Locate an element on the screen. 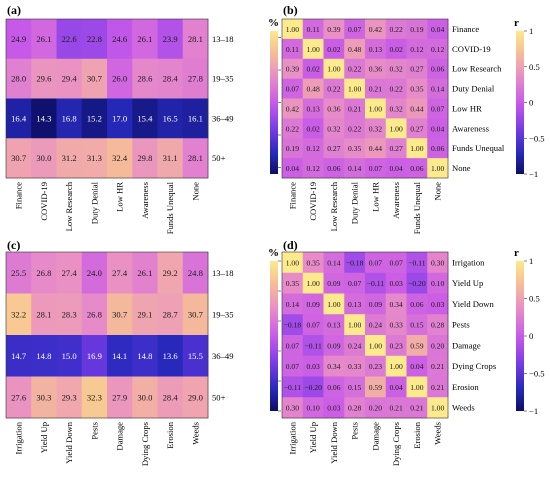 The width and height of the screenshot is (550, 498). row-tick-label: Dying Crops is located at coordinates (474, 366).